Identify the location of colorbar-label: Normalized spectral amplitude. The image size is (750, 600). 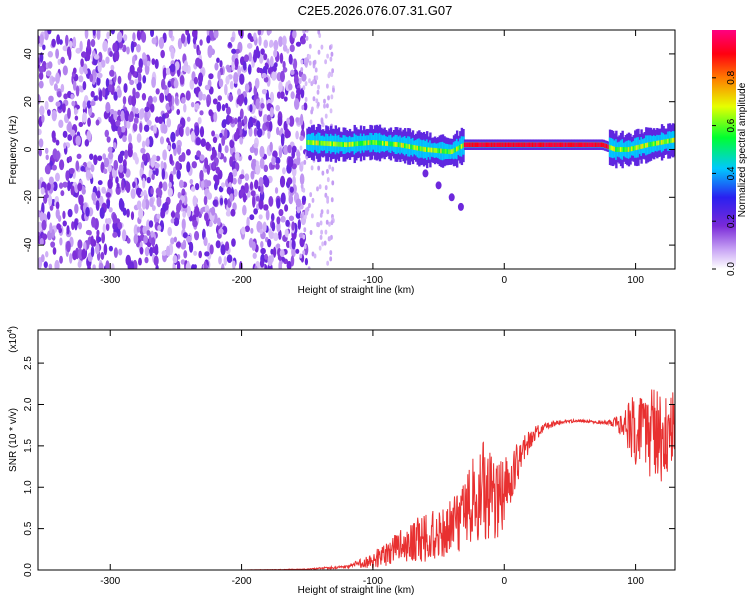
(742, 149).